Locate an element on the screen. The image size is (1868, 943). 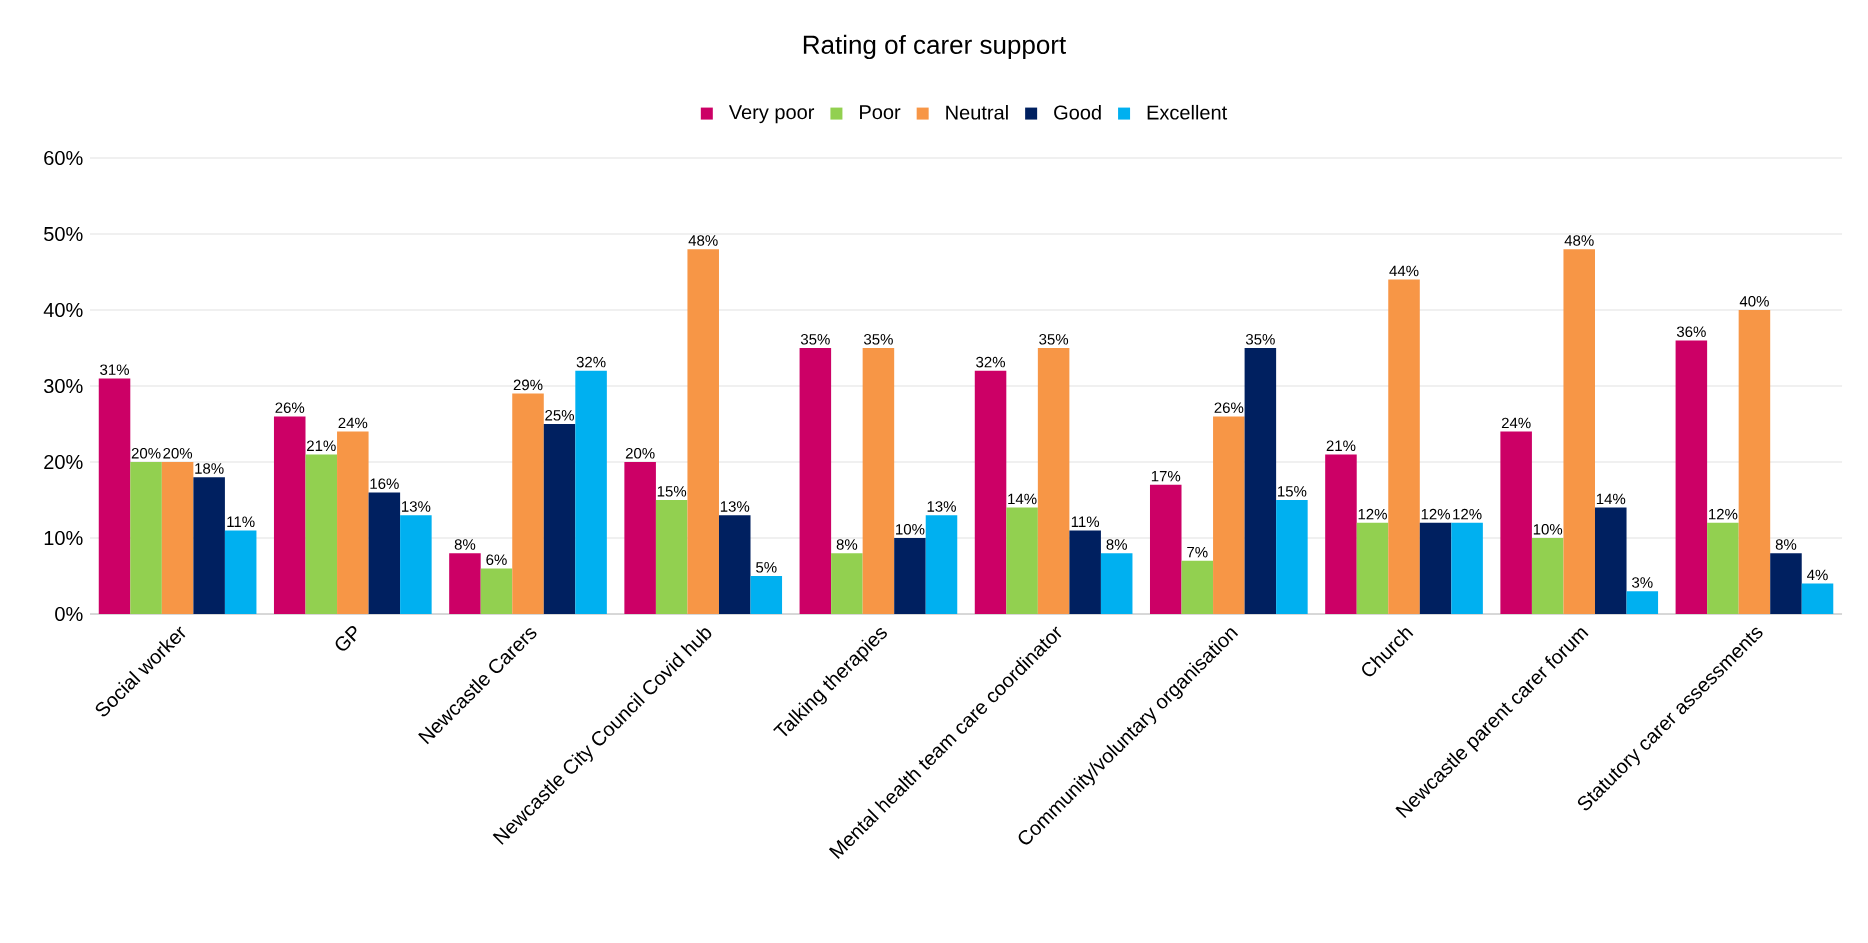
data-label: 5% is located at coordinates (766, 567).